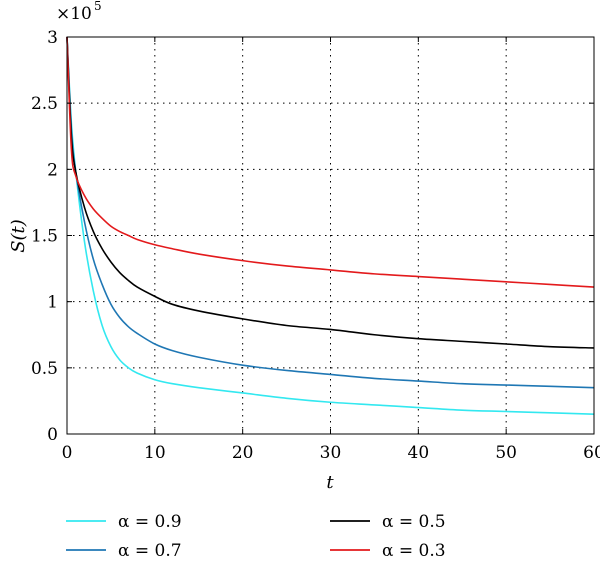 The width and height of the screenshot is (600, 561). I want to click on x-tick-label: 50, so click(506, 453).